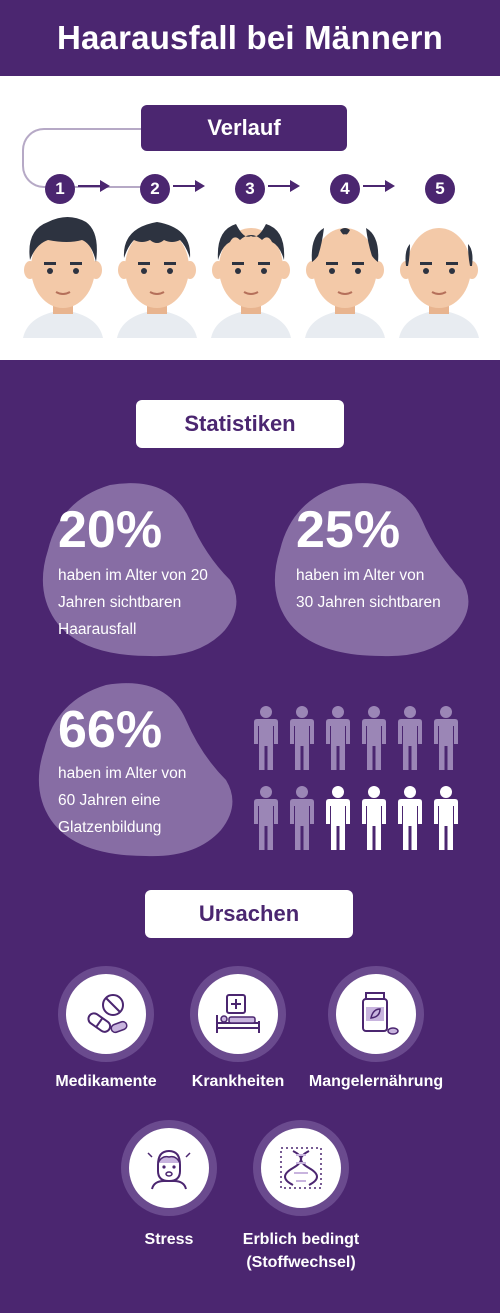 This screenshot has height=1313, width=500. Describe the element at coordinates (63, 277) in the screenshot. I see `face-stage-1-icon` at that location.